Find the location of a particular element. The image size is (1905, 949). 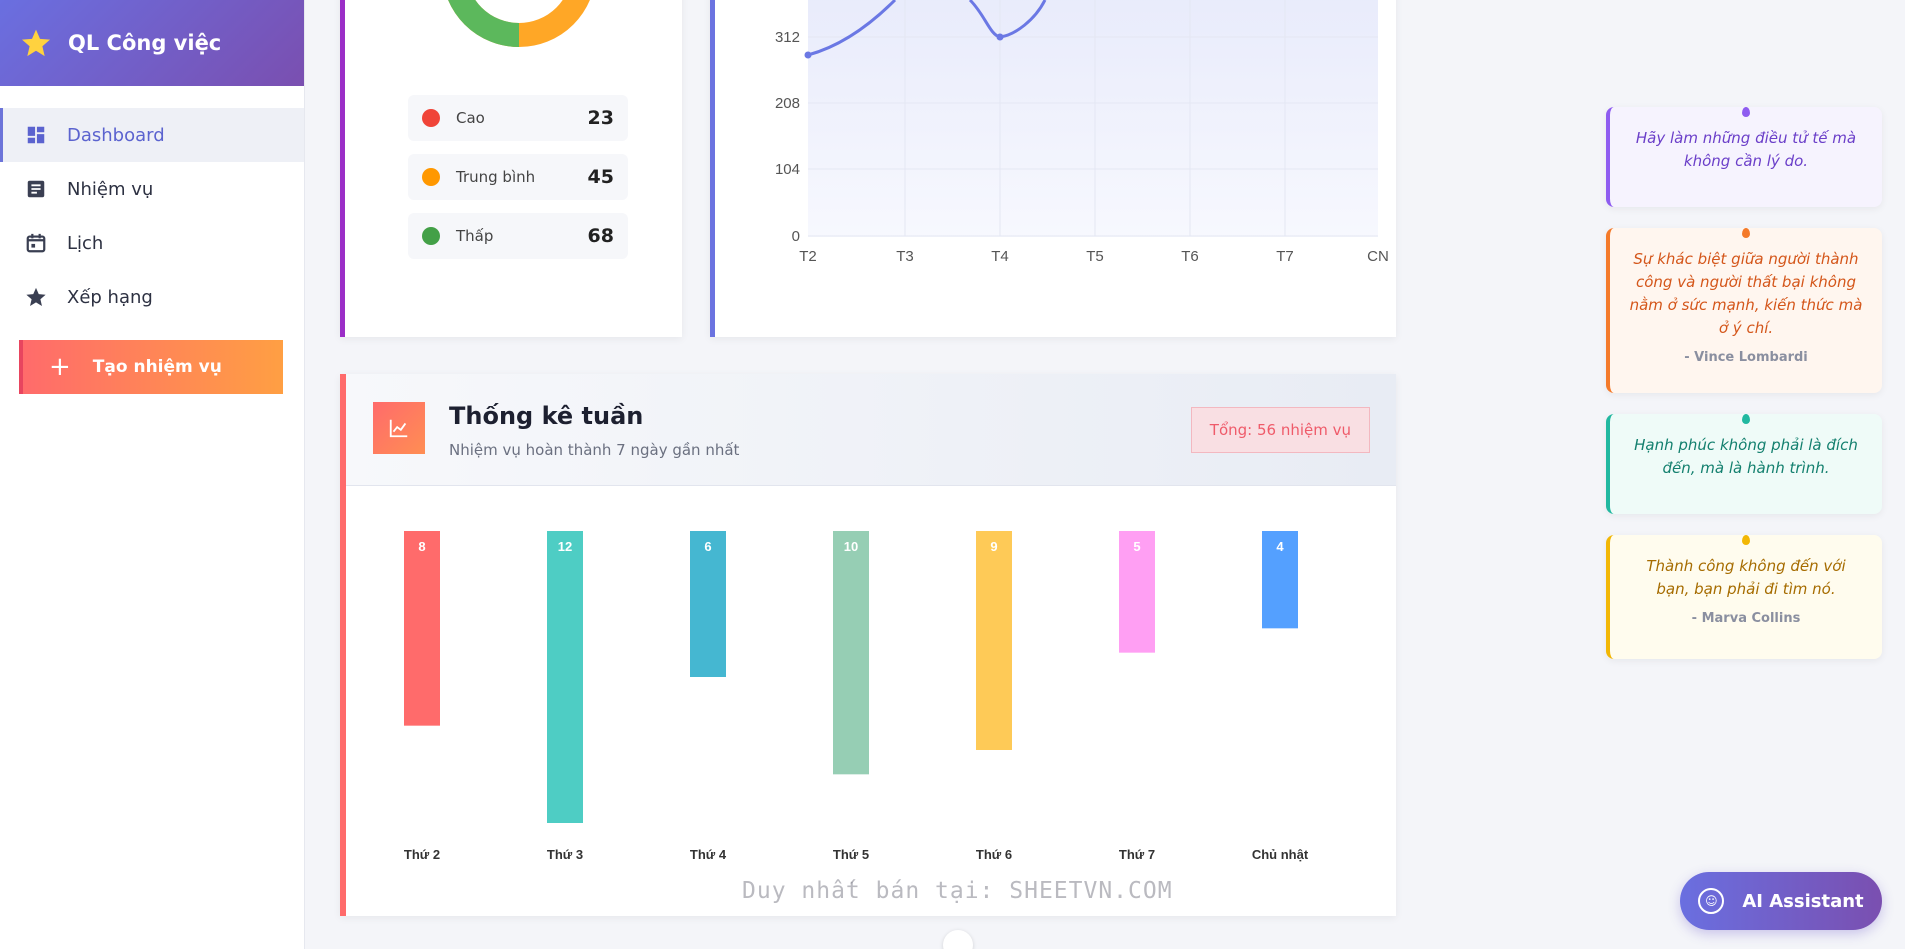

sidebar-item-dashboard: Dashboard is located at coordinates (152, 135).